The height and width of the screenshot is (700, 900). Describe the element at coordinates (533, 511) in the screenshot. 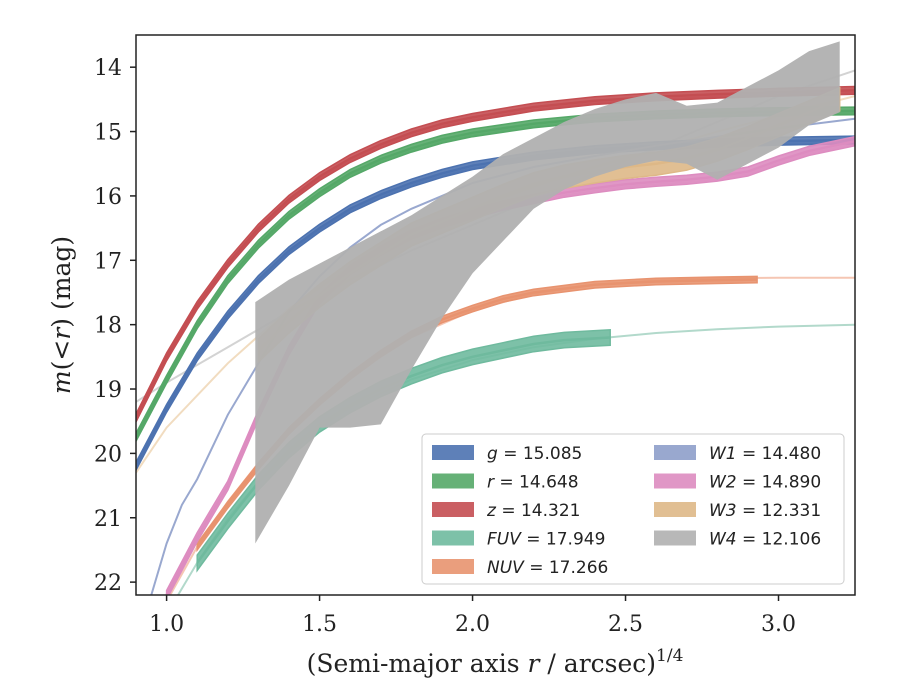

I see `legend-label-z: z = 14.321` at that location.